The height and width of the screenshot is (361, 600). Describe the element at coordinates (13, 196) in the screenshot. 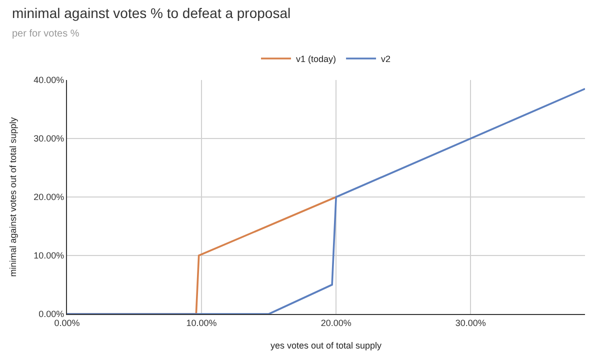

I see `y-axis-title: minimal against votes out of total supply` at that location.